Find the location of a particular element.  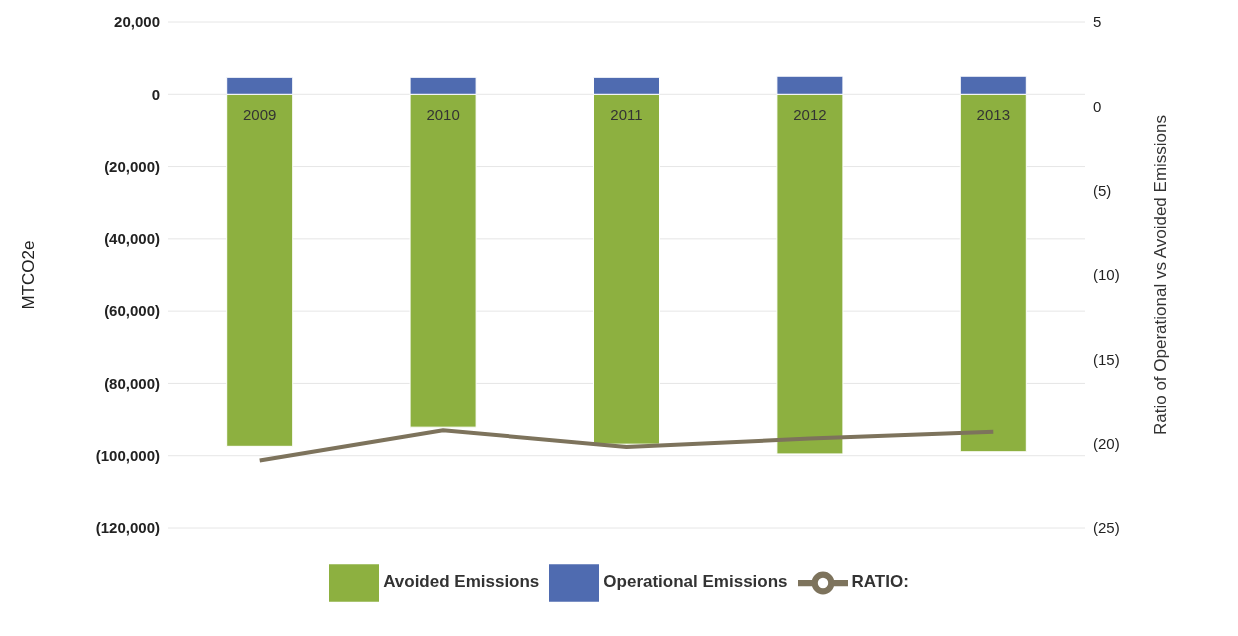

y-tick-label: (120,000) is located at coordinates (127, 528).